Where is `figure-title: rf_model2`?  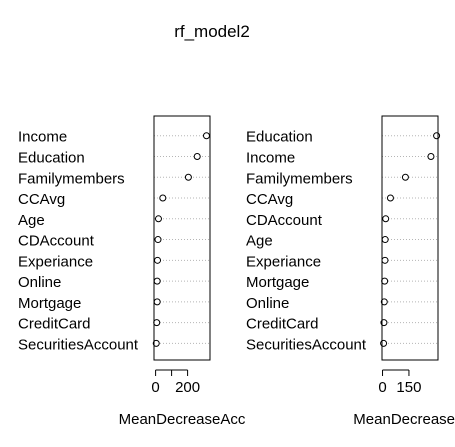 figure-title: rf_model2 is located at coordinates (212, 31).